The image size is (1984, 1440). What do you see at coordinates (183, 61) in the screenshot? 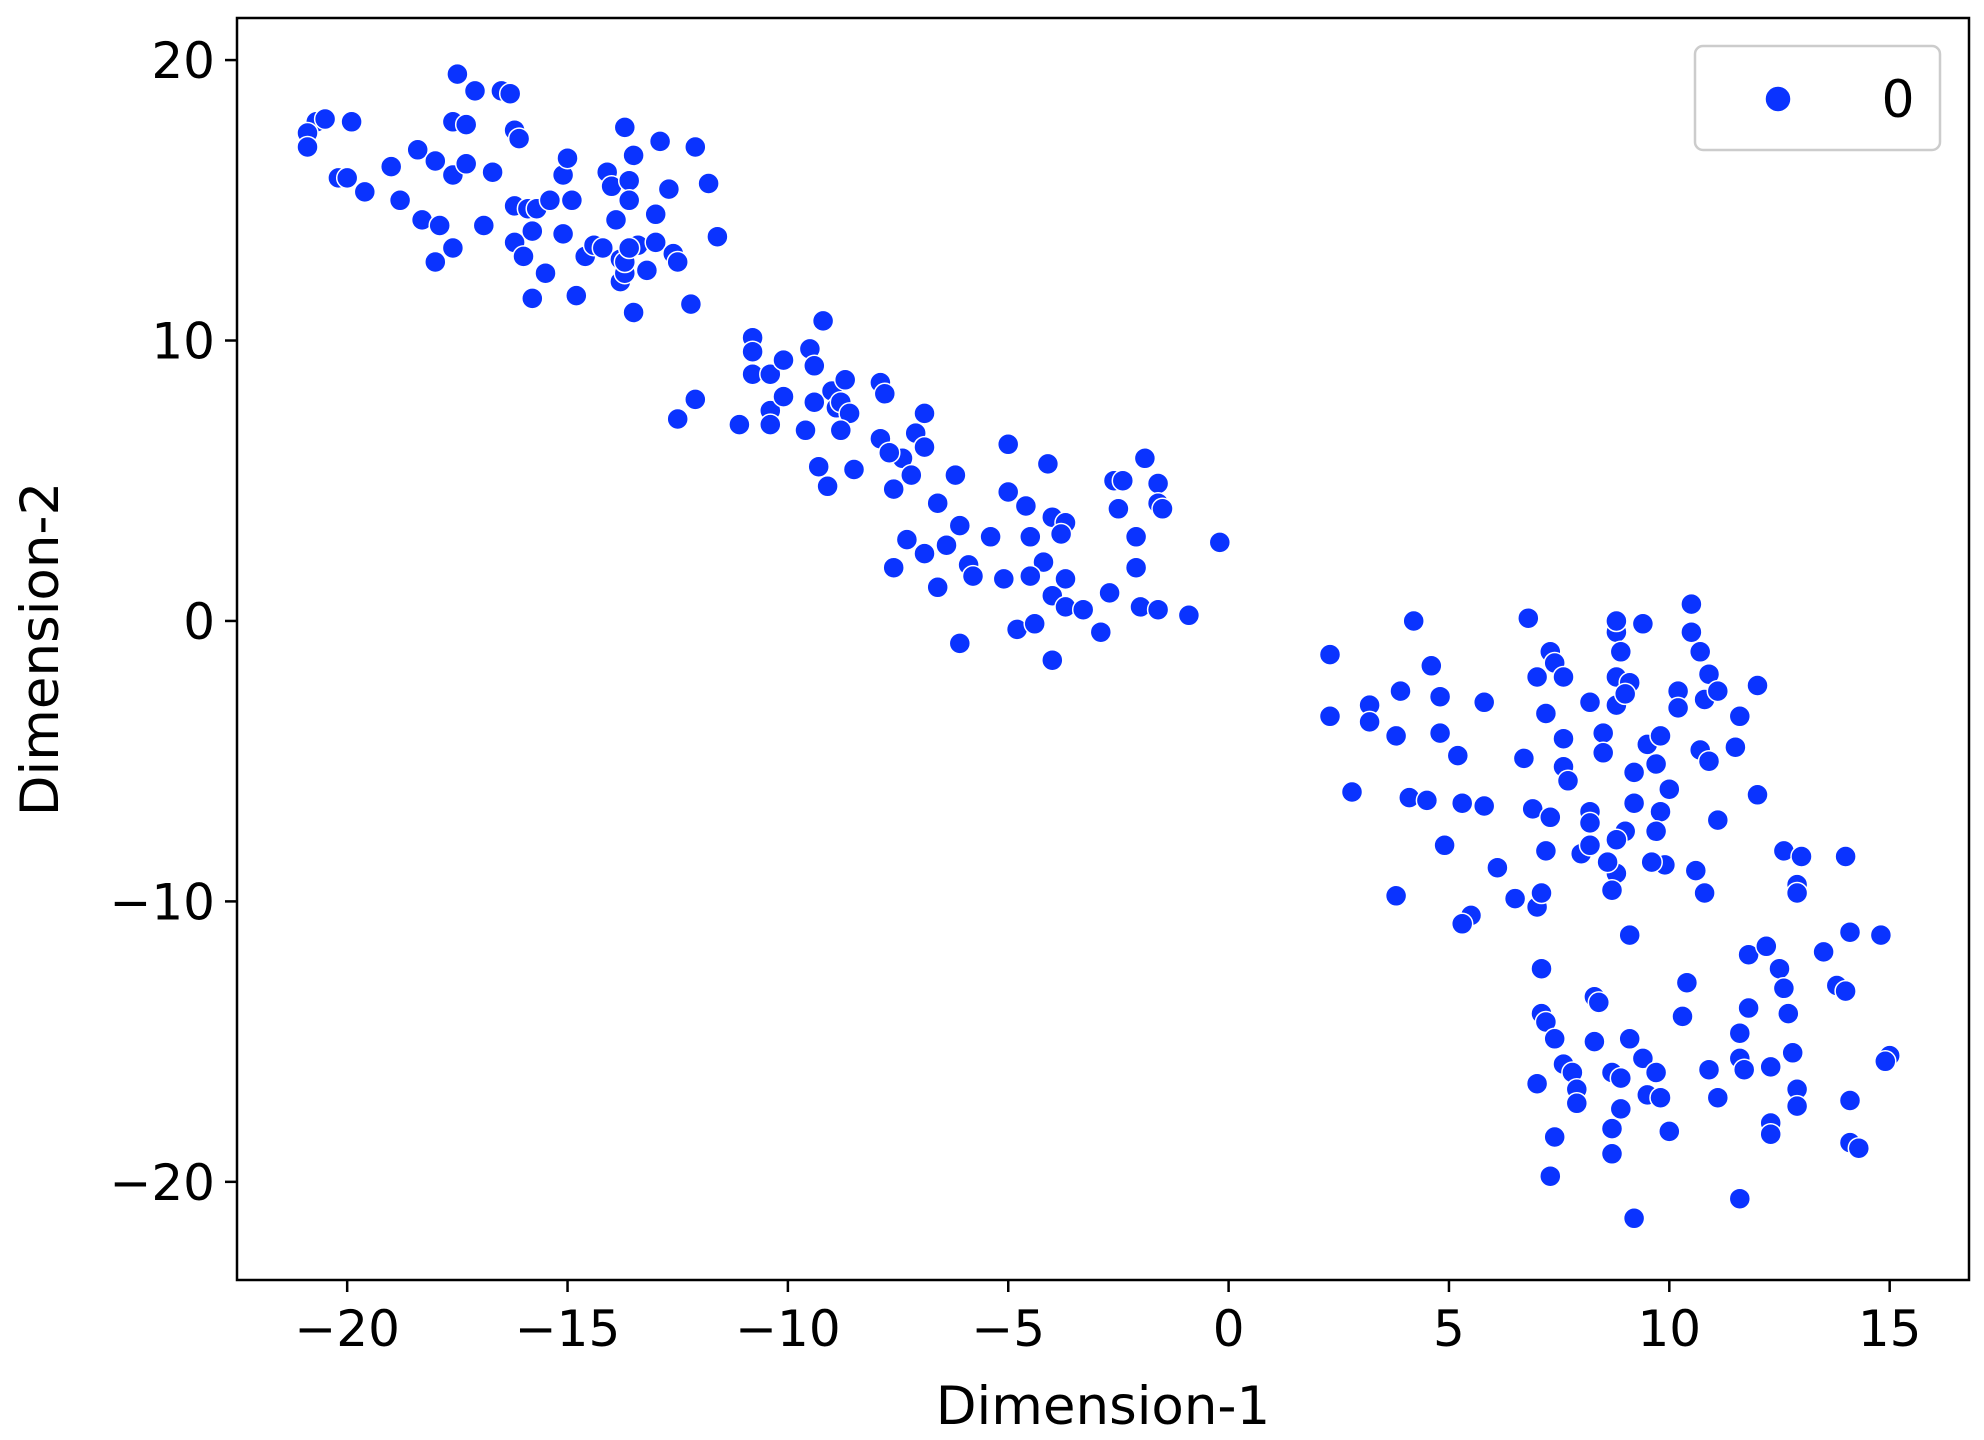
I see `y-tick-label: 20` at bounding box center [183, 61].